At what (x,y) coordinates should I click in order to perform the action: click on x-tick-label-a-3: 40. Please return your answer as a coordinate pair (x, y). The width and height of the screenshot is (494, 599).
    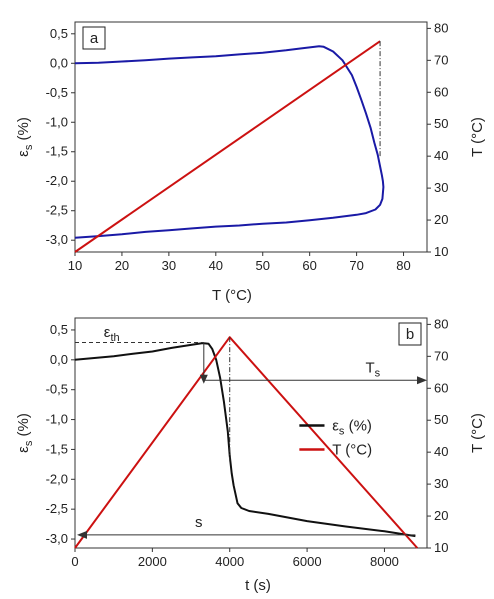
    Looking at the image, I should click on (216, 265).